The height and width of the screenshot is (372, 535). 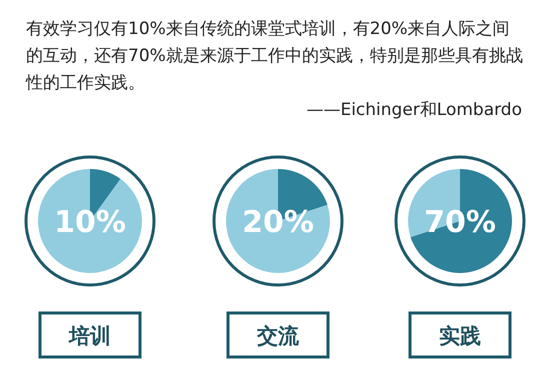 I want to click on text: 交流, so click(x=278, y=336).